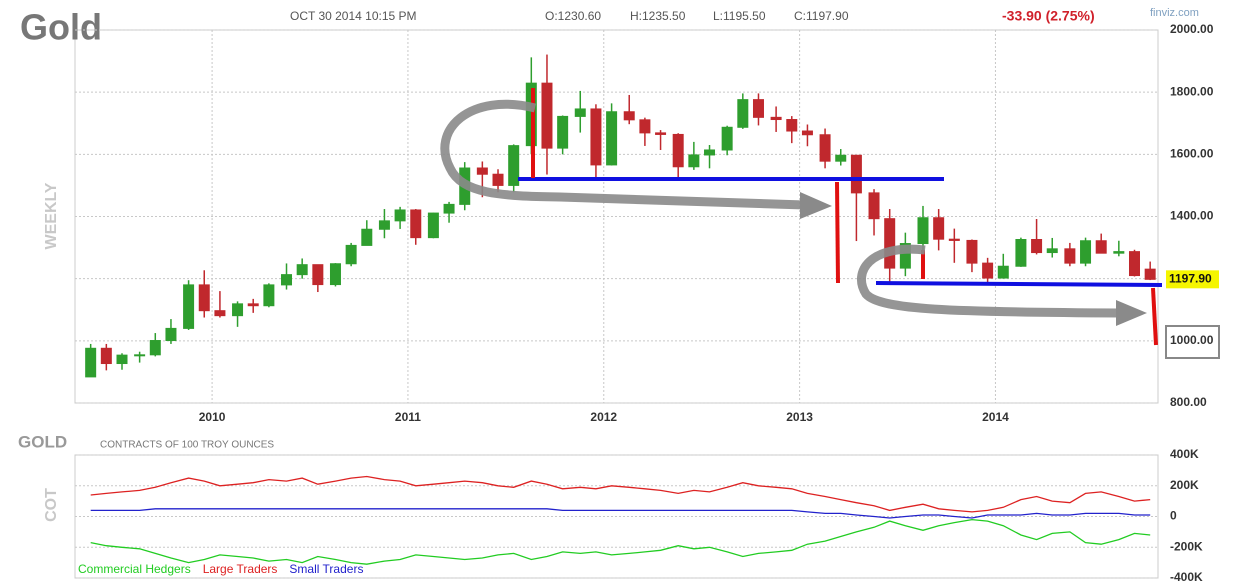 The height and width of the screenshot is (588, 1233). What do you see at coordinates (995, 417) in the screenshot?
I see `x-tick-label: 2014` at bounding box center [995, 417].